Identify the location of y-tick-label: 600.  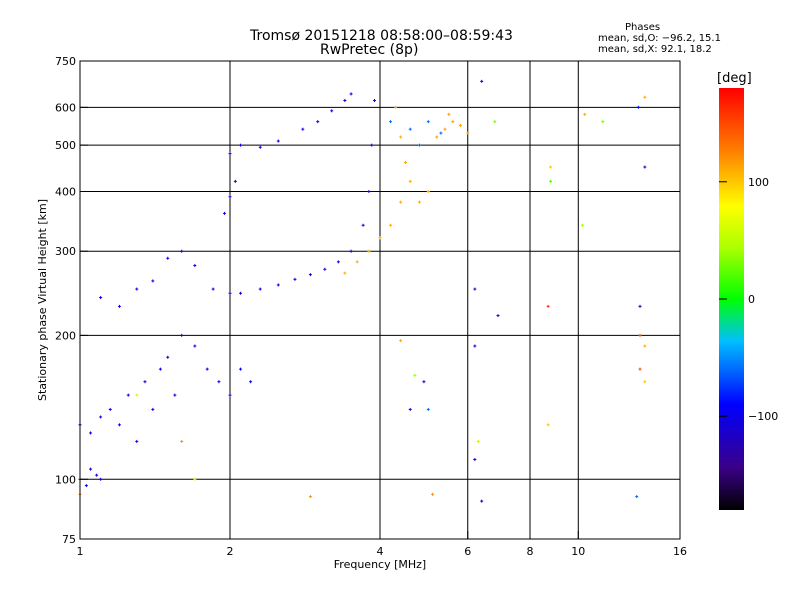
(65, 107).